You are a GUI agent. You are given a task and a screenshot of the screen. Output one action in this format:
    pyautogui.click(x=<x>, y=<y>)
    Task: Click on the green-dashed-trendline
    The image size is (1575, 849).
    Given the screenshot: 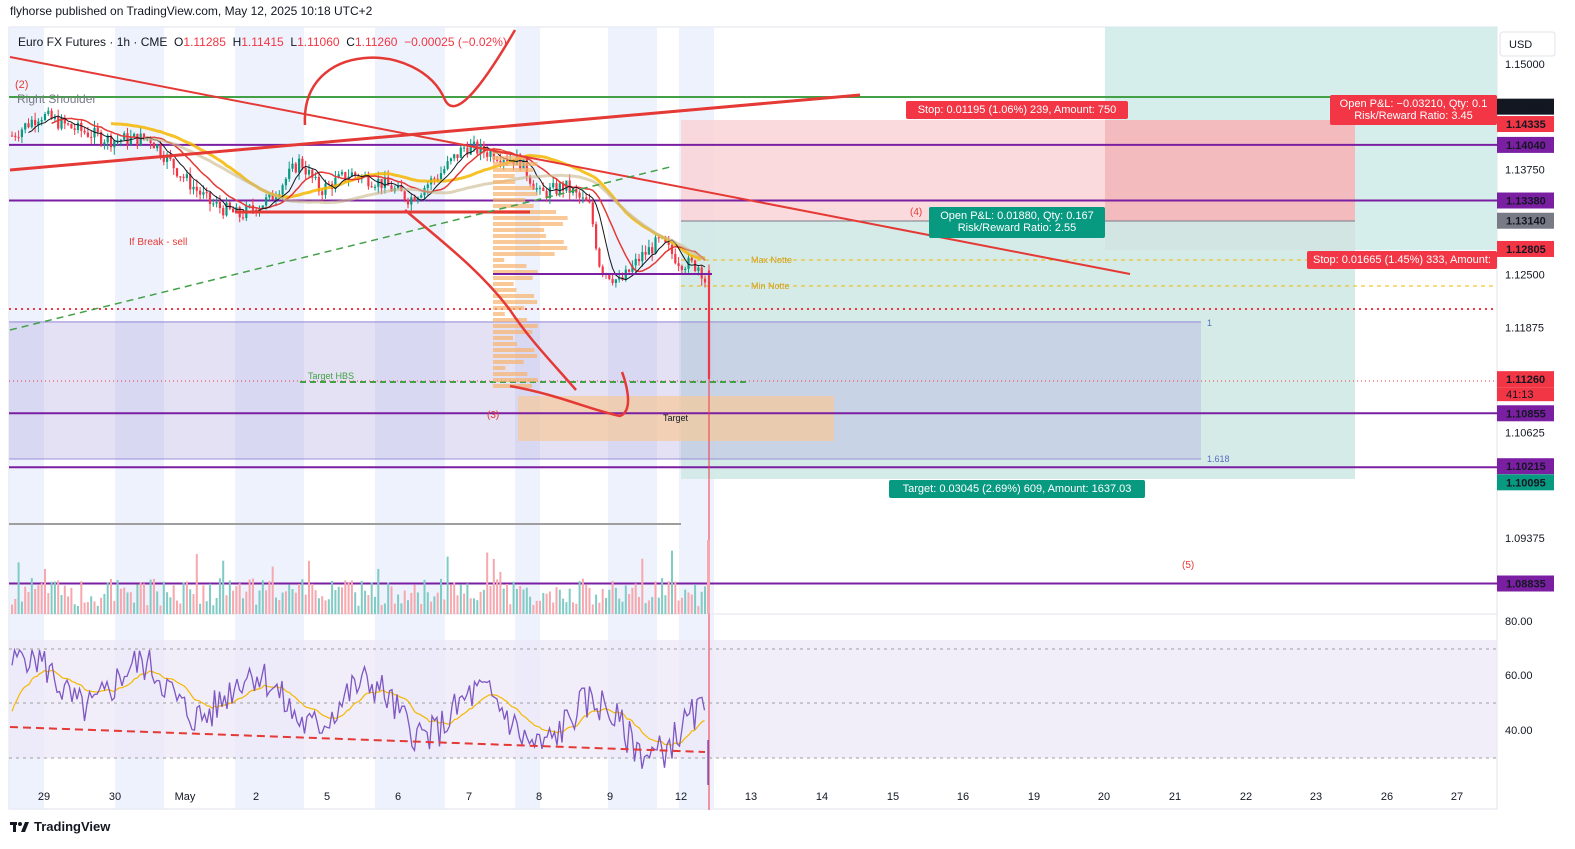 What is the action you would take?
    pyautogui.click(x=340, y=248)
    